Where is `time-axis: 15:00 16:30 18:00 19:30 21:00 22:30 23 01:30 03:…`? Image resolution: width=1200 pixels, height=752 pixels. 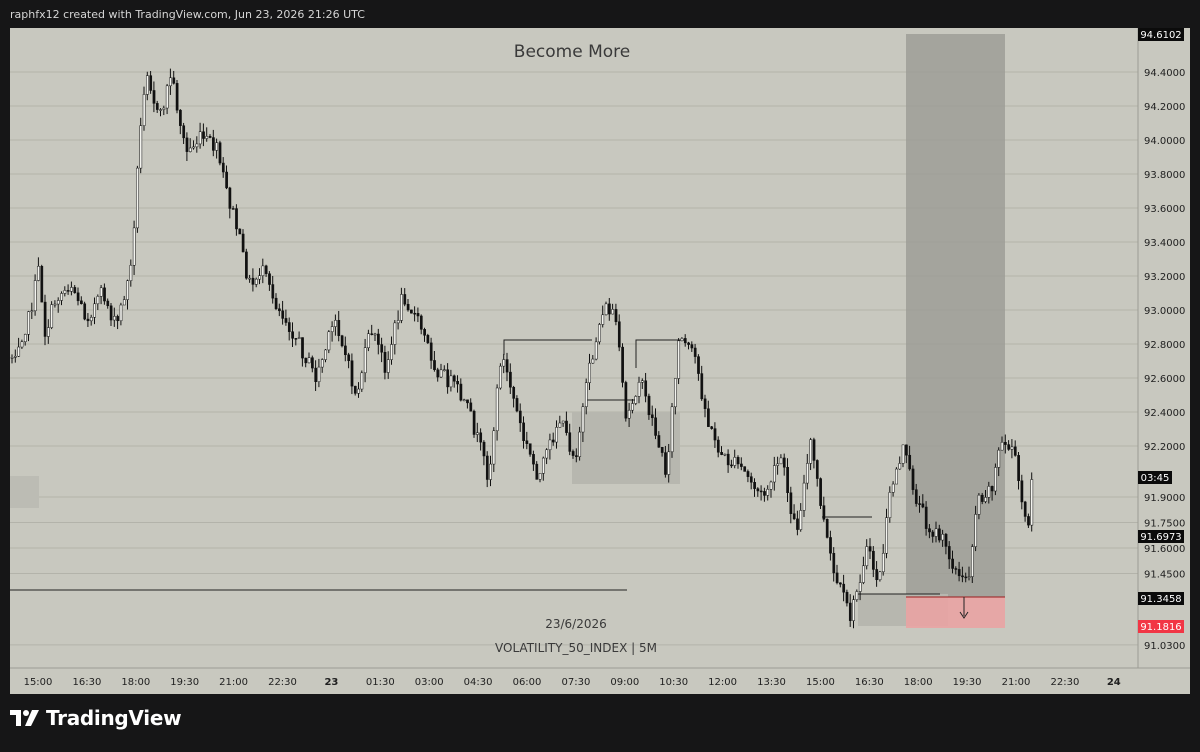 time-axis: 15:00 16:30 18:00 19:30 21:00 22:30 23 01:30 03:… is located at coordinates (600, 677).